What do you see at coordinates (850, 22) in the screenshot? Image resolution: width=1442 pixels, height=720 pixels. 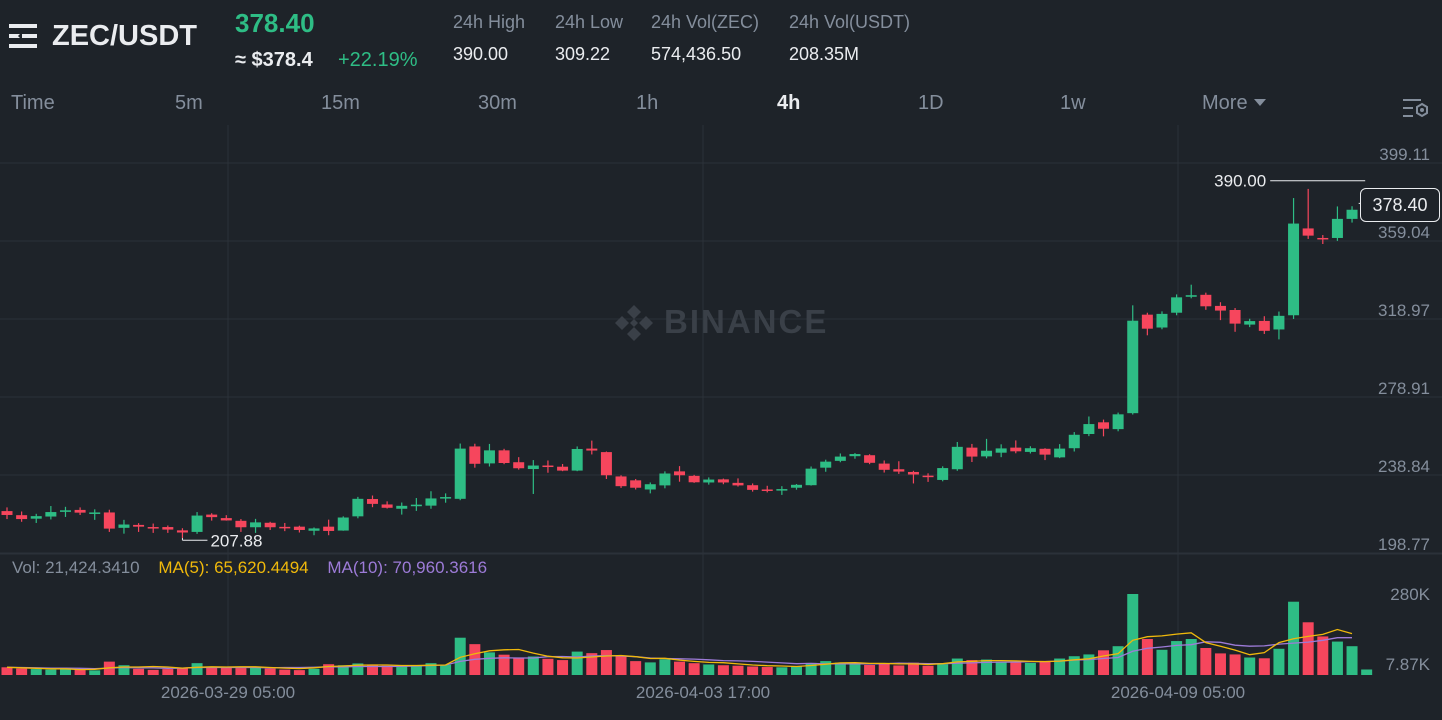 I see `stat-label: 24h Vol(USDT)` at bounding box center [850, 22].